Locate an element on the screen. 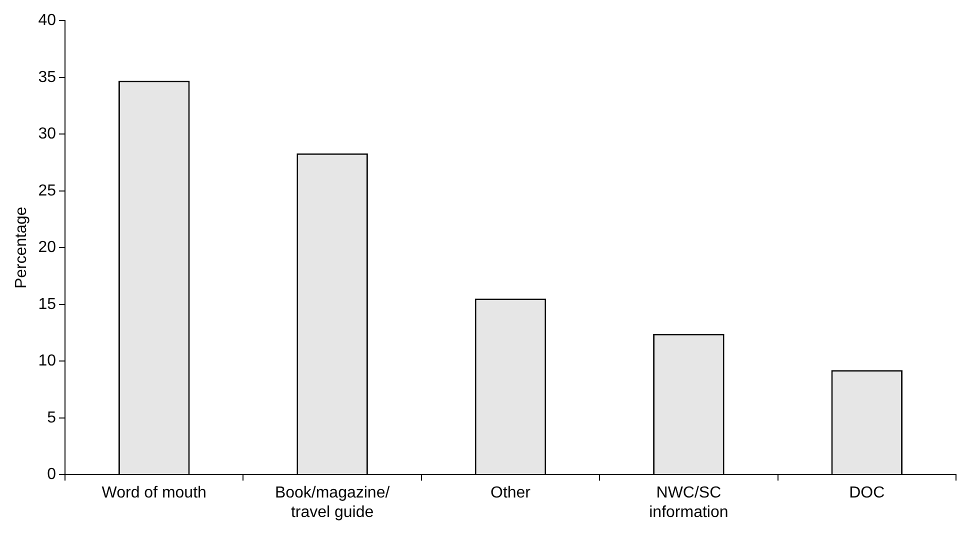 The height and width of the screenshot is (533, 968). y-tick-label: 0 is located at coordinates (51, 475).